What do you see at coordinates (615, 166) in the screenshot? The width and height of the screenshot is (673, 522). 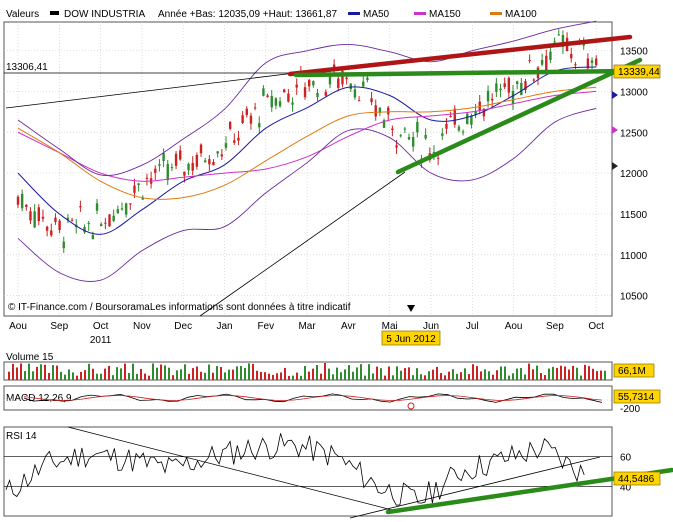 I see `marker-icon` at bounding box center [615, 166].